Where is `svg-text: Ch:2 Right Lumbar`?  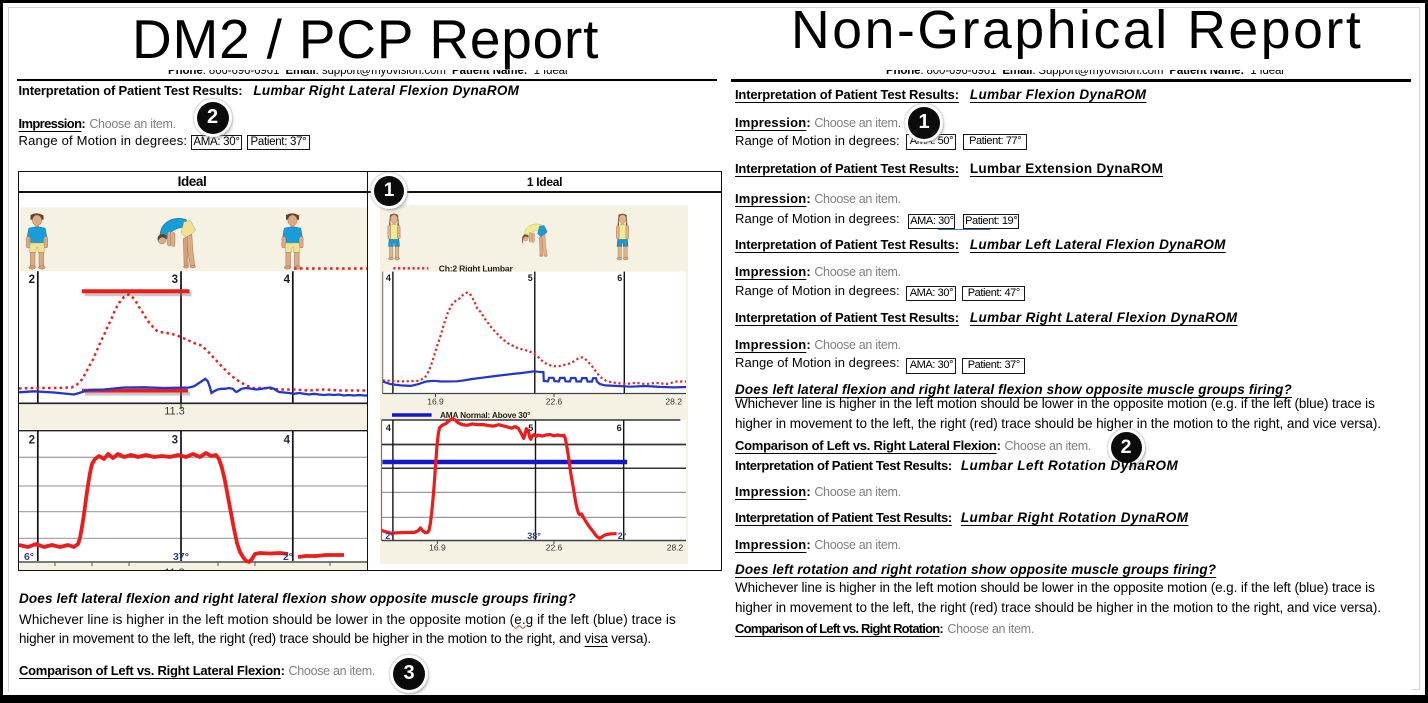
svg-text: Ch:2 Right Lumbar is located at coordinates (476, 269).